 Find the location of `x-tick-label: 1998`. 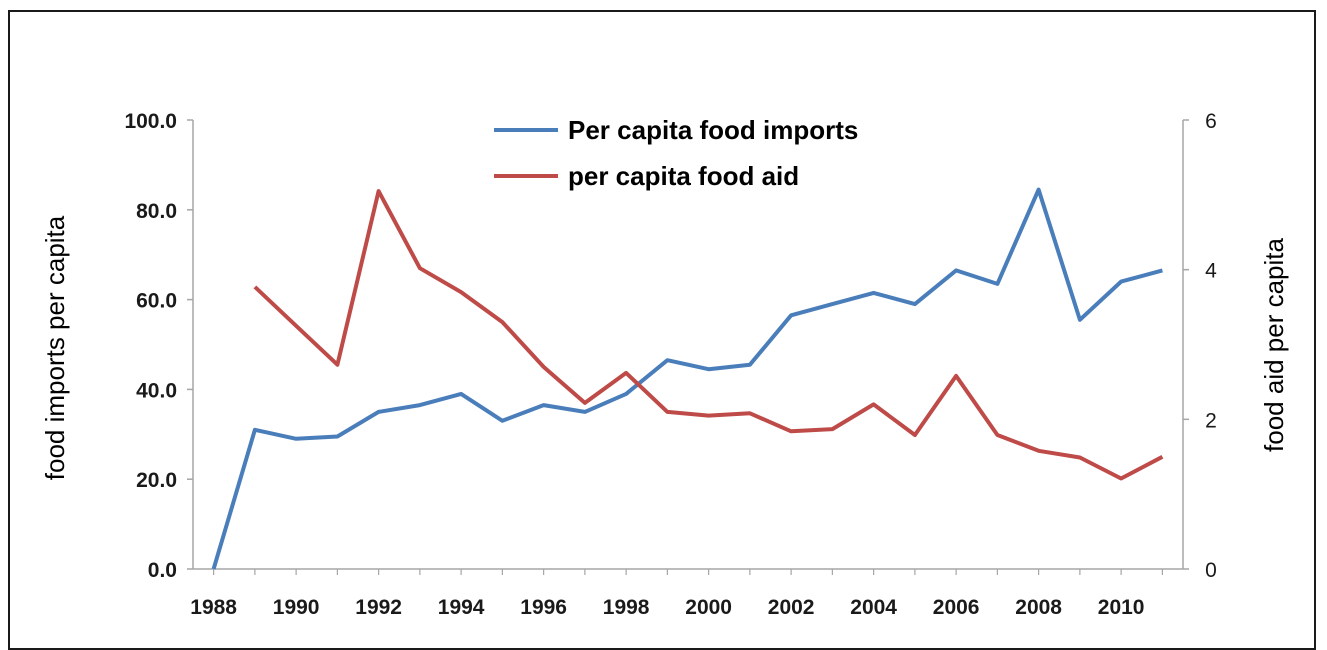

x-tick-label: 1998 is located at coordinates (626, 607).